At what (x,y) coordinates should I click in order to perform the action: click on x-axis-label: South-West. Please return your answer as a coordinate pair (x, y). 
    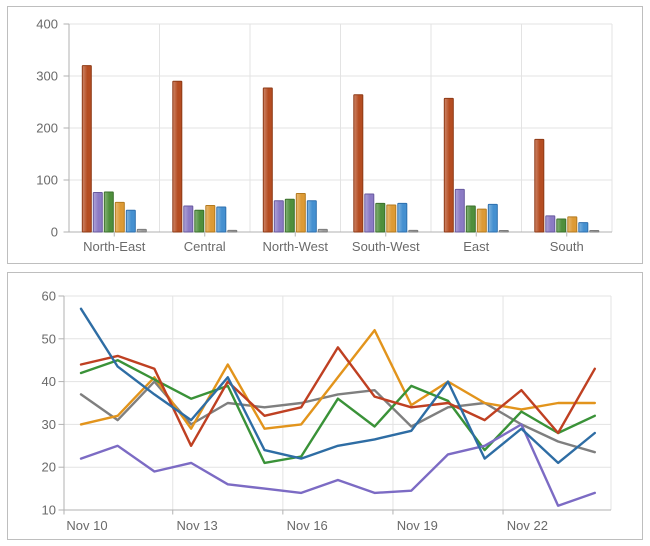
    Looking at the image, I should click on (386, 246).